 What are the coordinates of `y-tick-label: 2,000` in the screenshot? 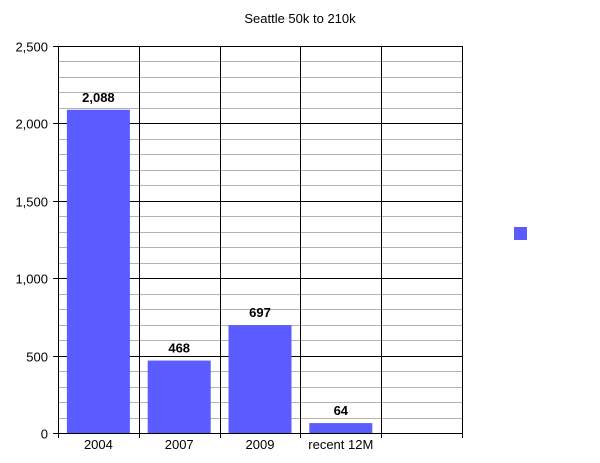 It's located at (31, 124).